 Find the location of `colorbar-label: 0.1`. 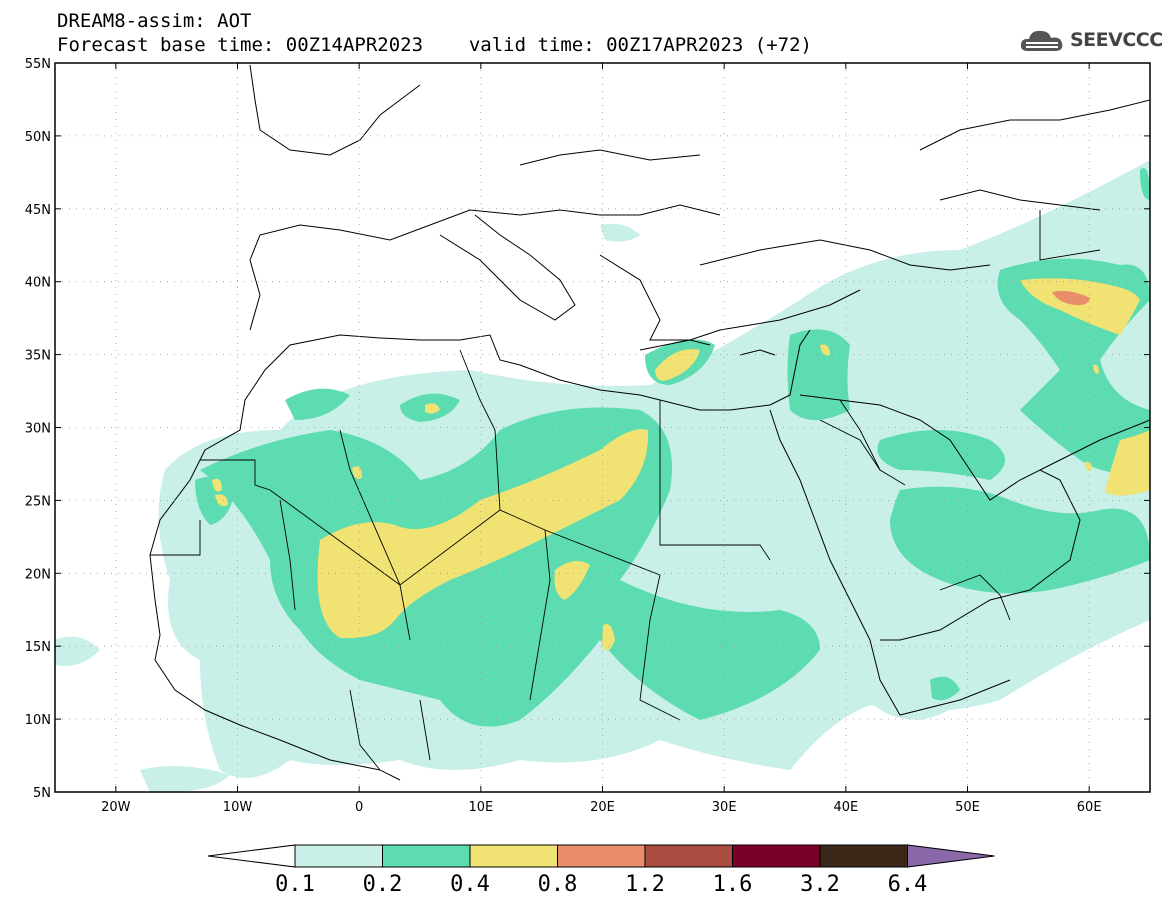

colorbar-label: 0.1 is located at coordinates (295, 884).